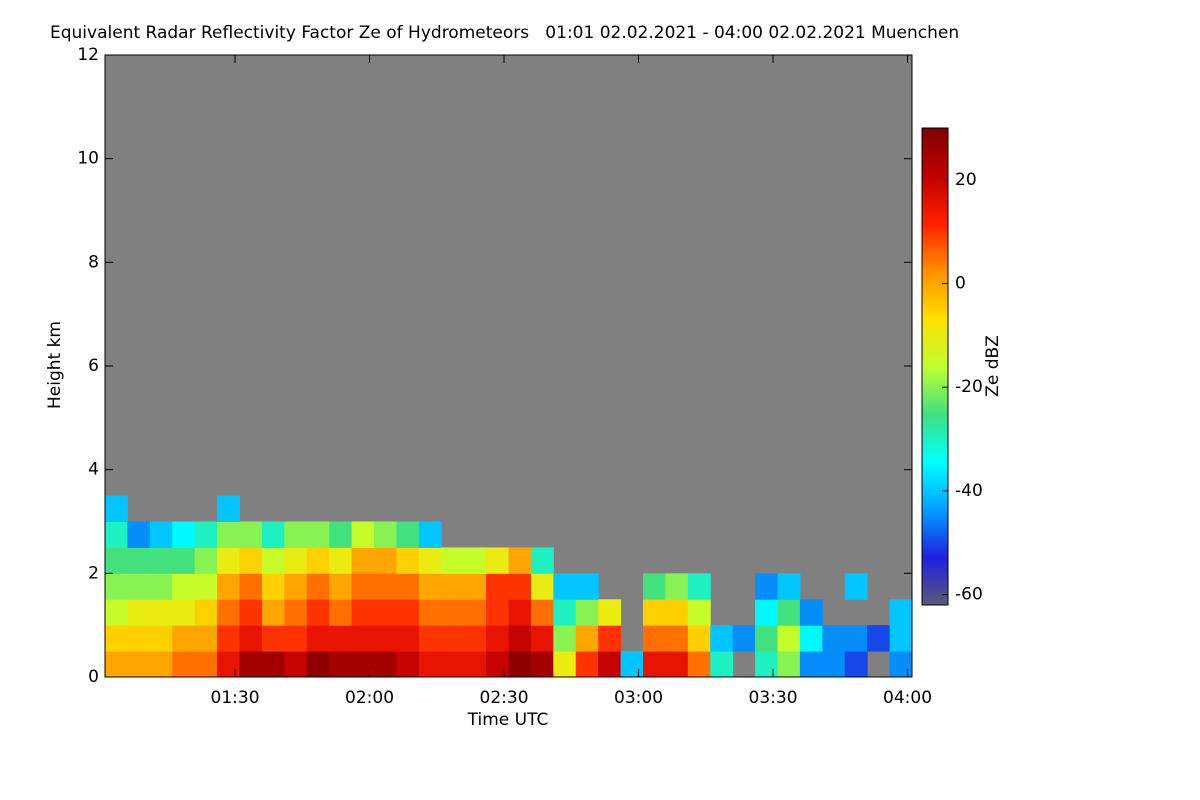 Image resolution: width=1200 pixels, height=800 pixels. I want to click on x-tick-label: 02:00, so click(369, 698).